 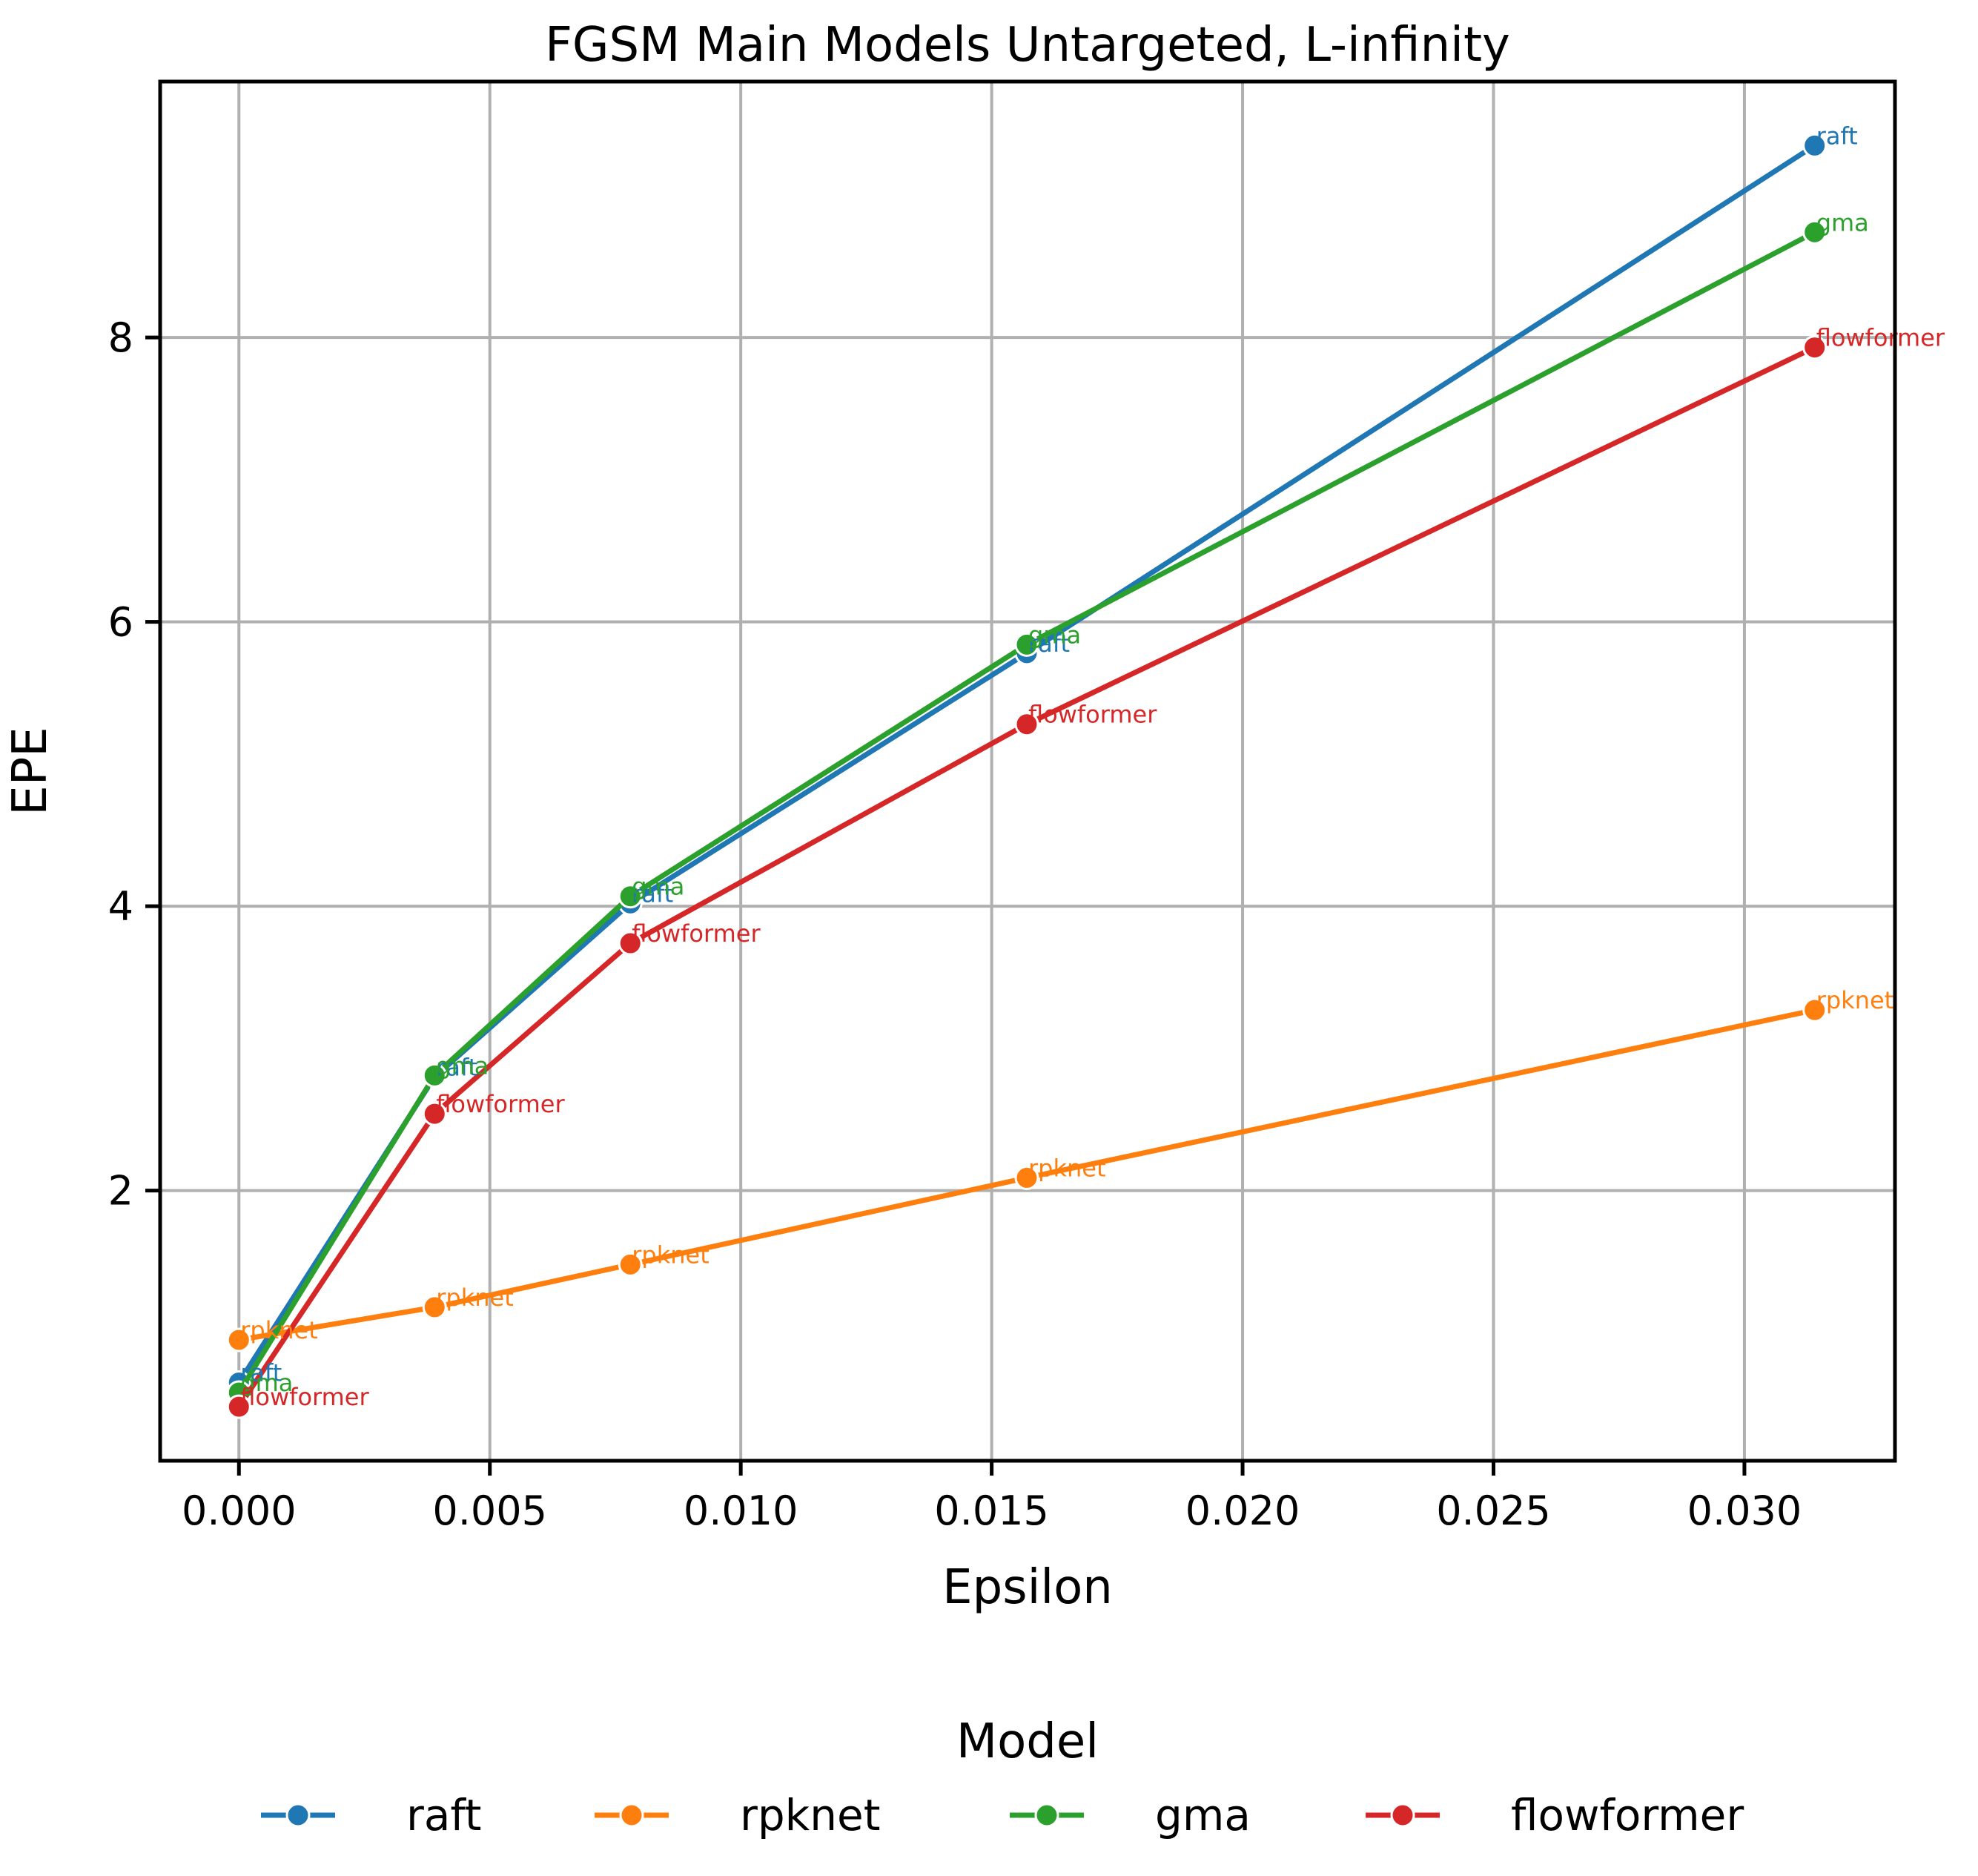 What do you see at coordinates (1002, 1777) in the screenshot?
I see `legend: Model raft rpknet gma flowformer` at bounding box center [1002, 1777].